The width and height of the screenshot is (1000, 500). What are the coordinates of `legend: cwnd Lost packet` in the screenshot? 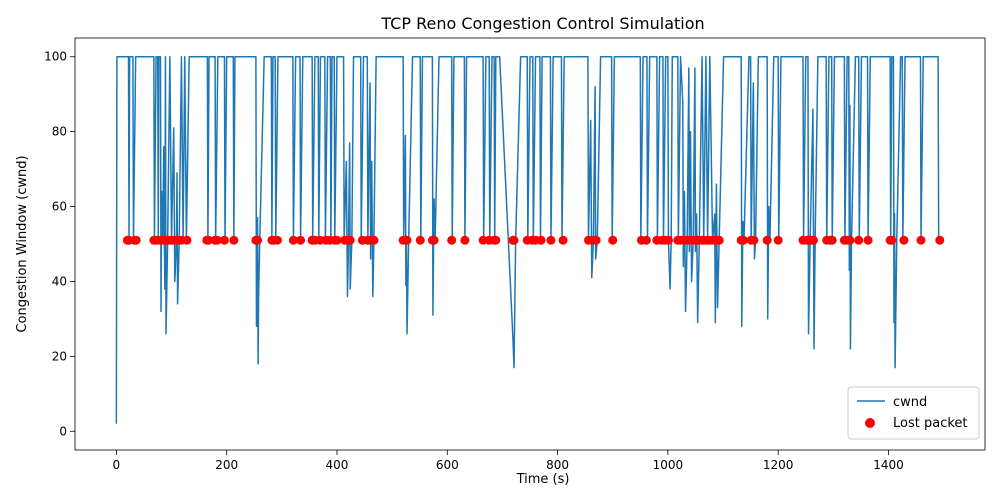 It's located at (913, 413).